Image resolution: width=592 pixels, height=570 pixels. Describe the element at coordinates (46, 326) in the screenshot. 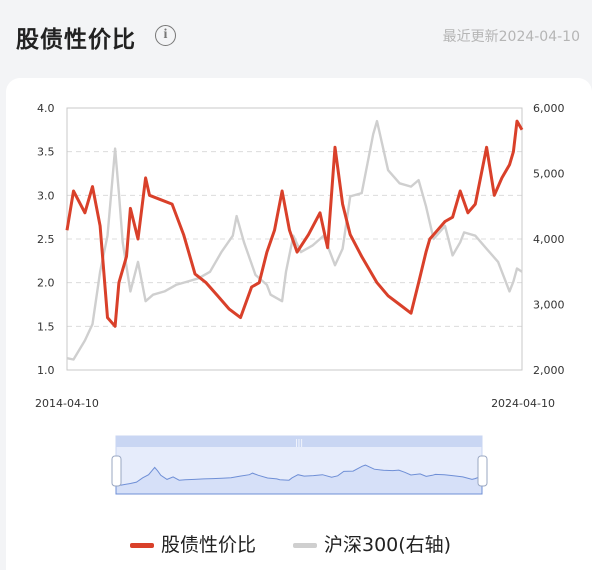

I see `y-left-tick-label: 1.5` at that location.